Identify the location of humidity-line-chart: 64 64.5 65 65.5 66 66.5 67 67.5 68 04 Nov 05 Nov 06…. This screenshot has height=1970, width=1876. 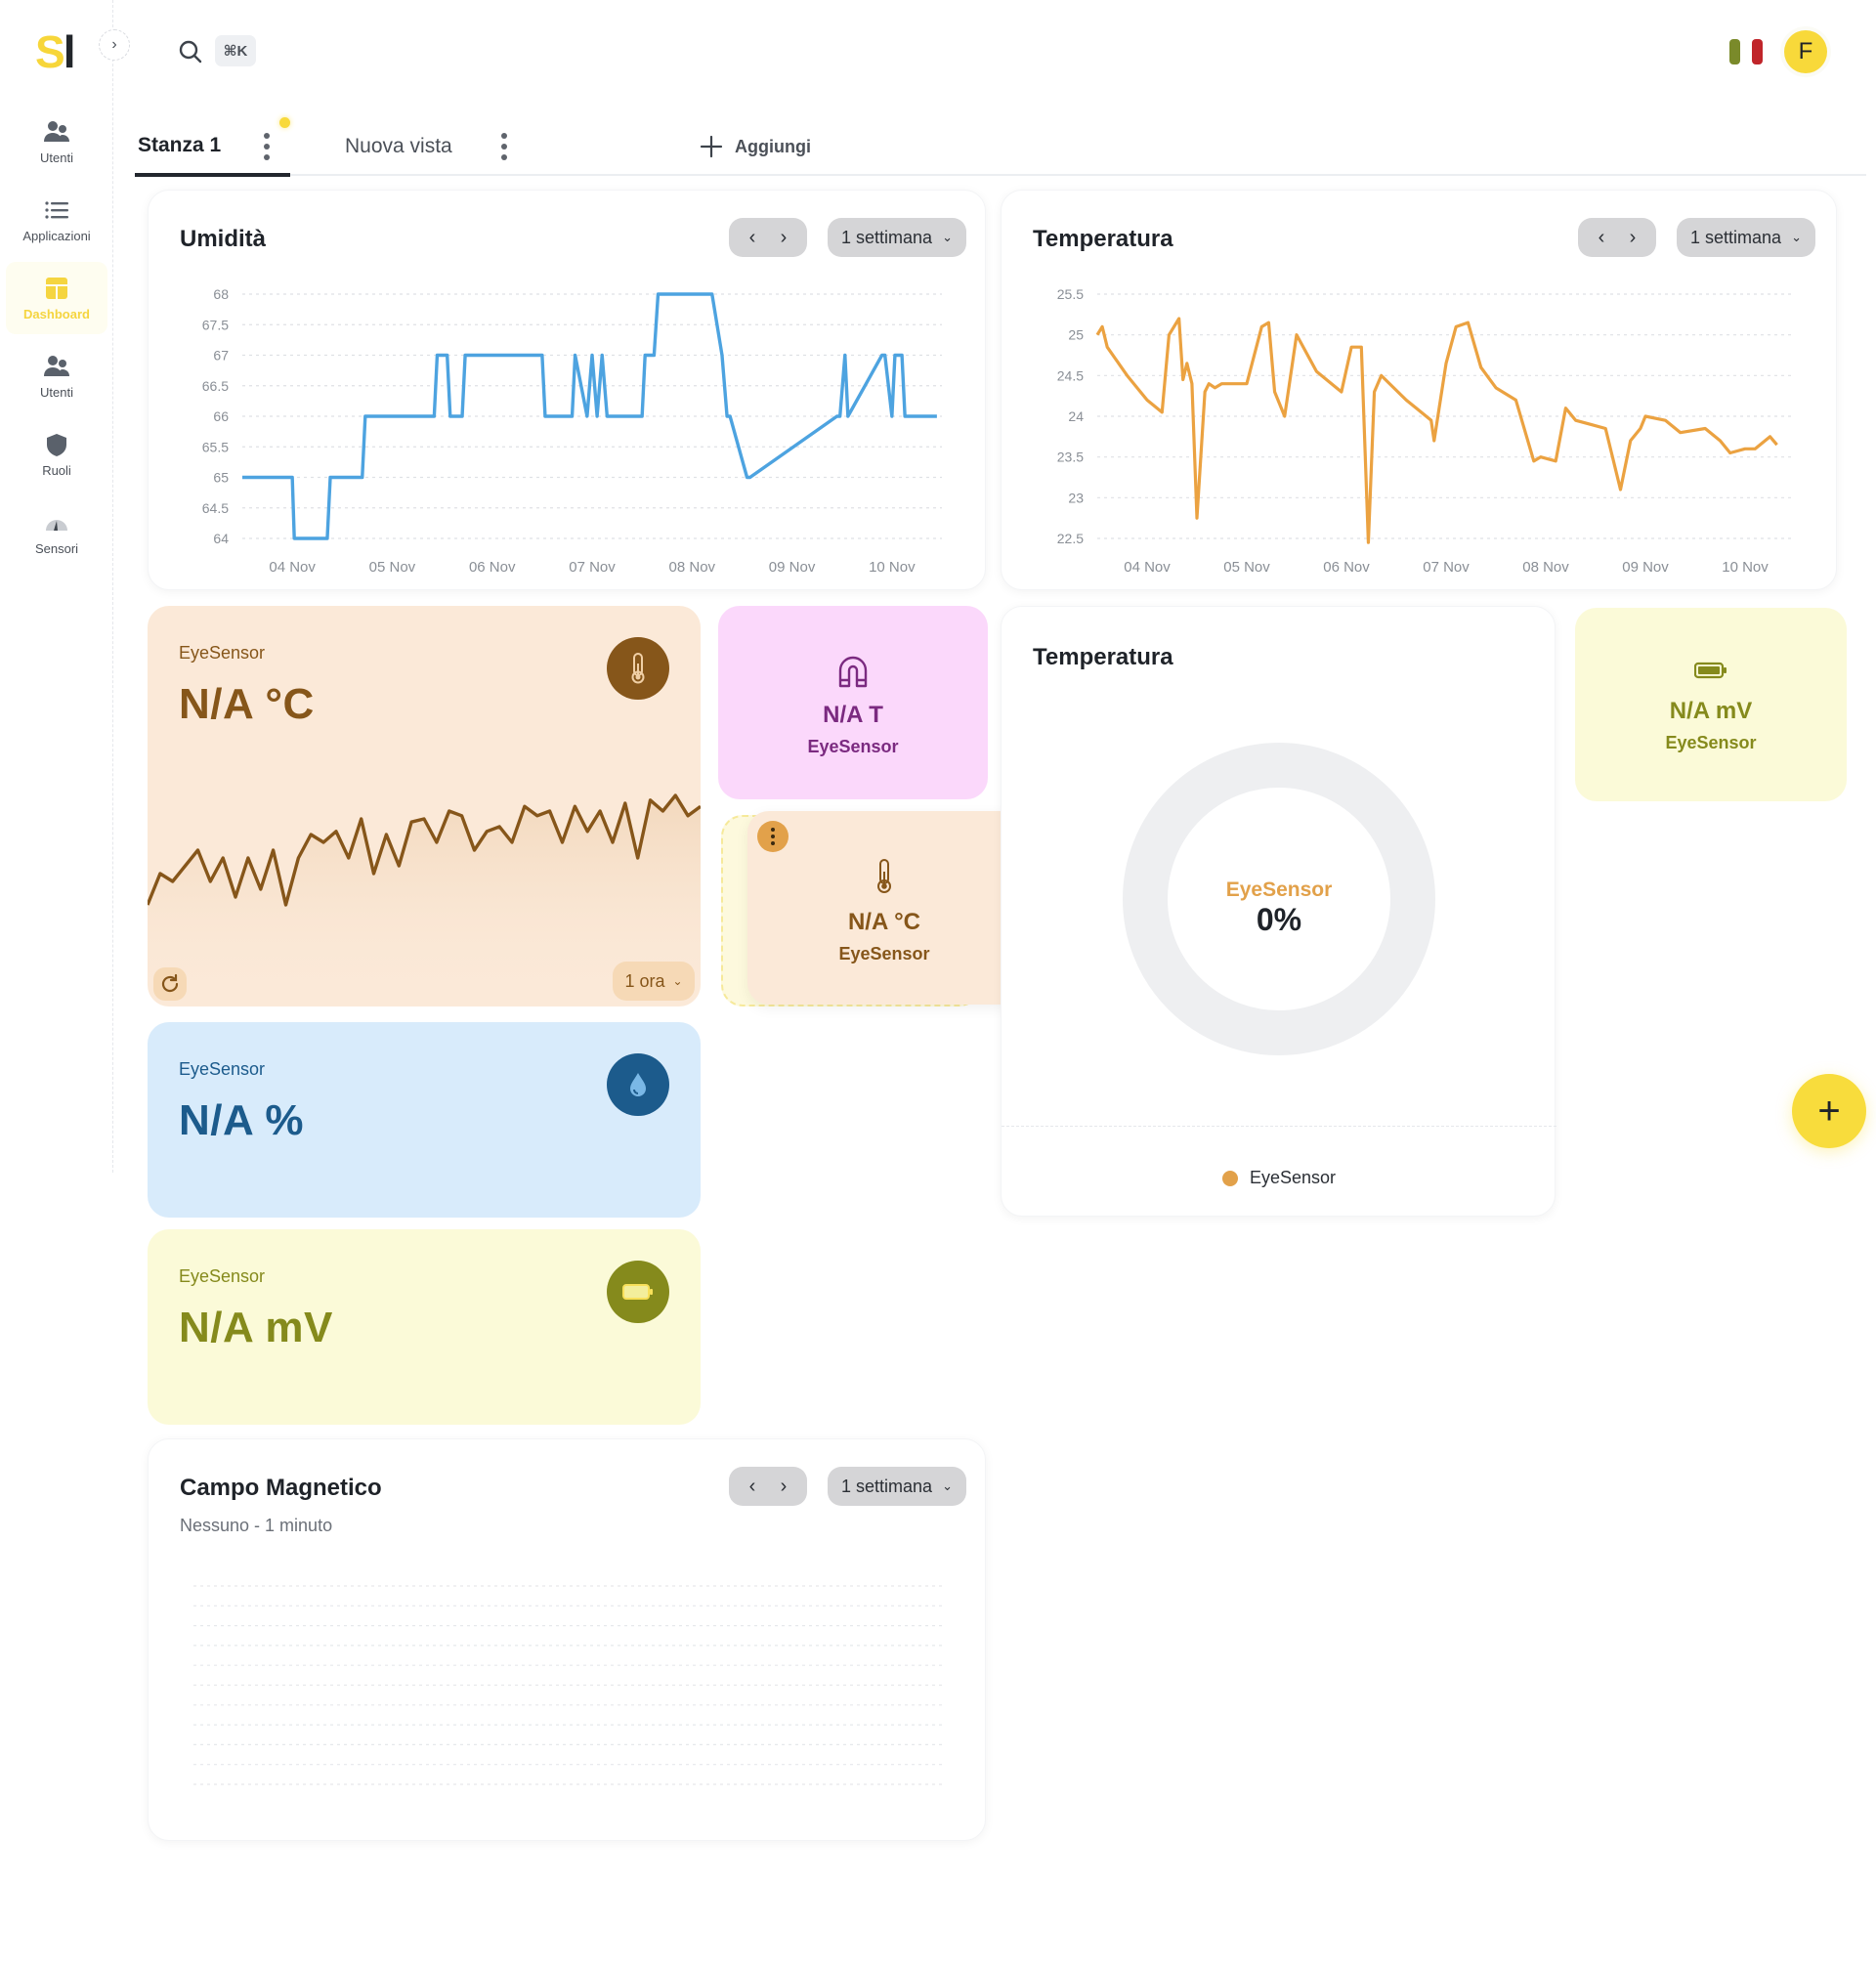
(568, 391).